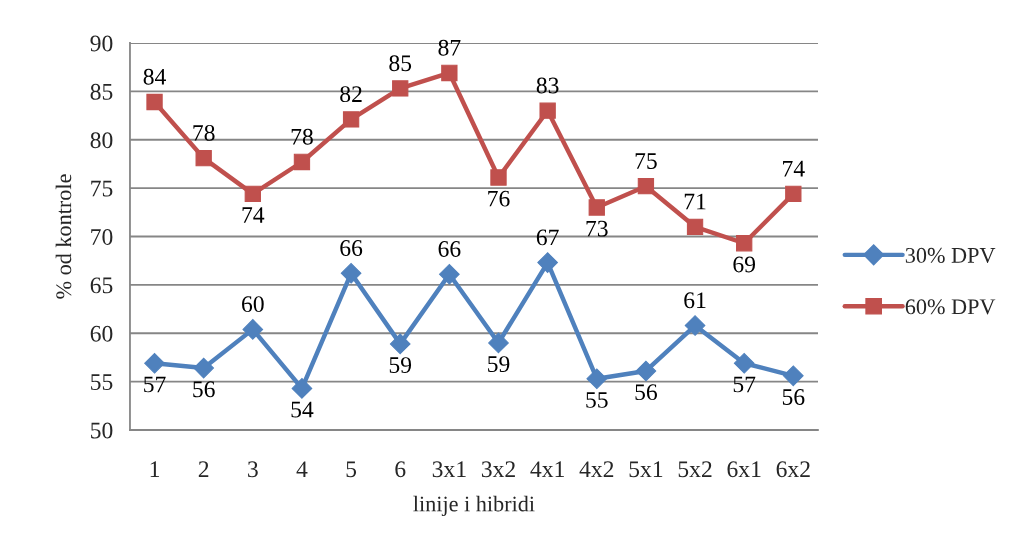  I want to click on x-axis-title: linije i hibridi, so click(474, 506).